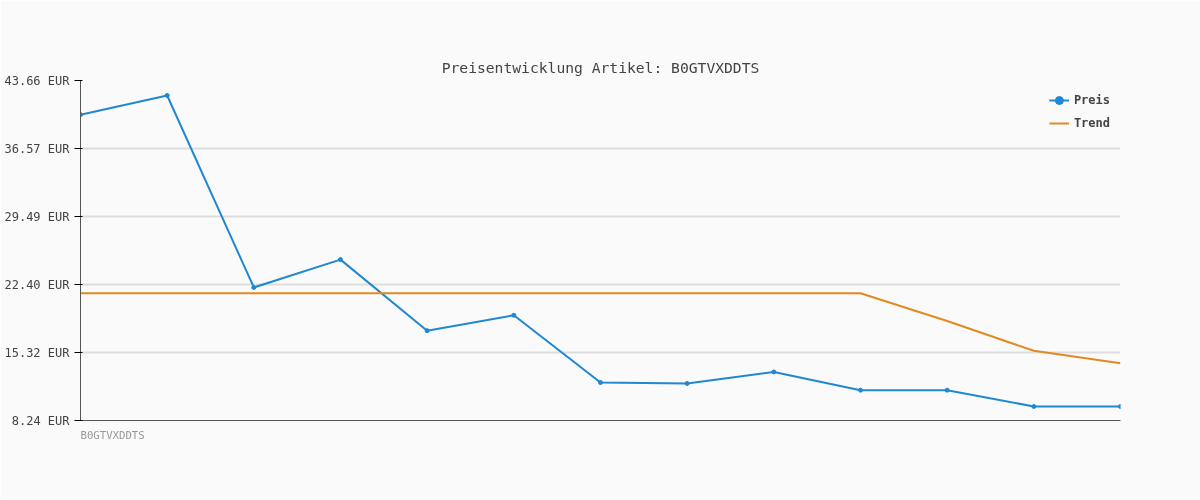  What do you see at coordinates (37, 80) in the screenshot?
I see `y-tick-label: 43.66 EUR` at bounding box center [37, 80].